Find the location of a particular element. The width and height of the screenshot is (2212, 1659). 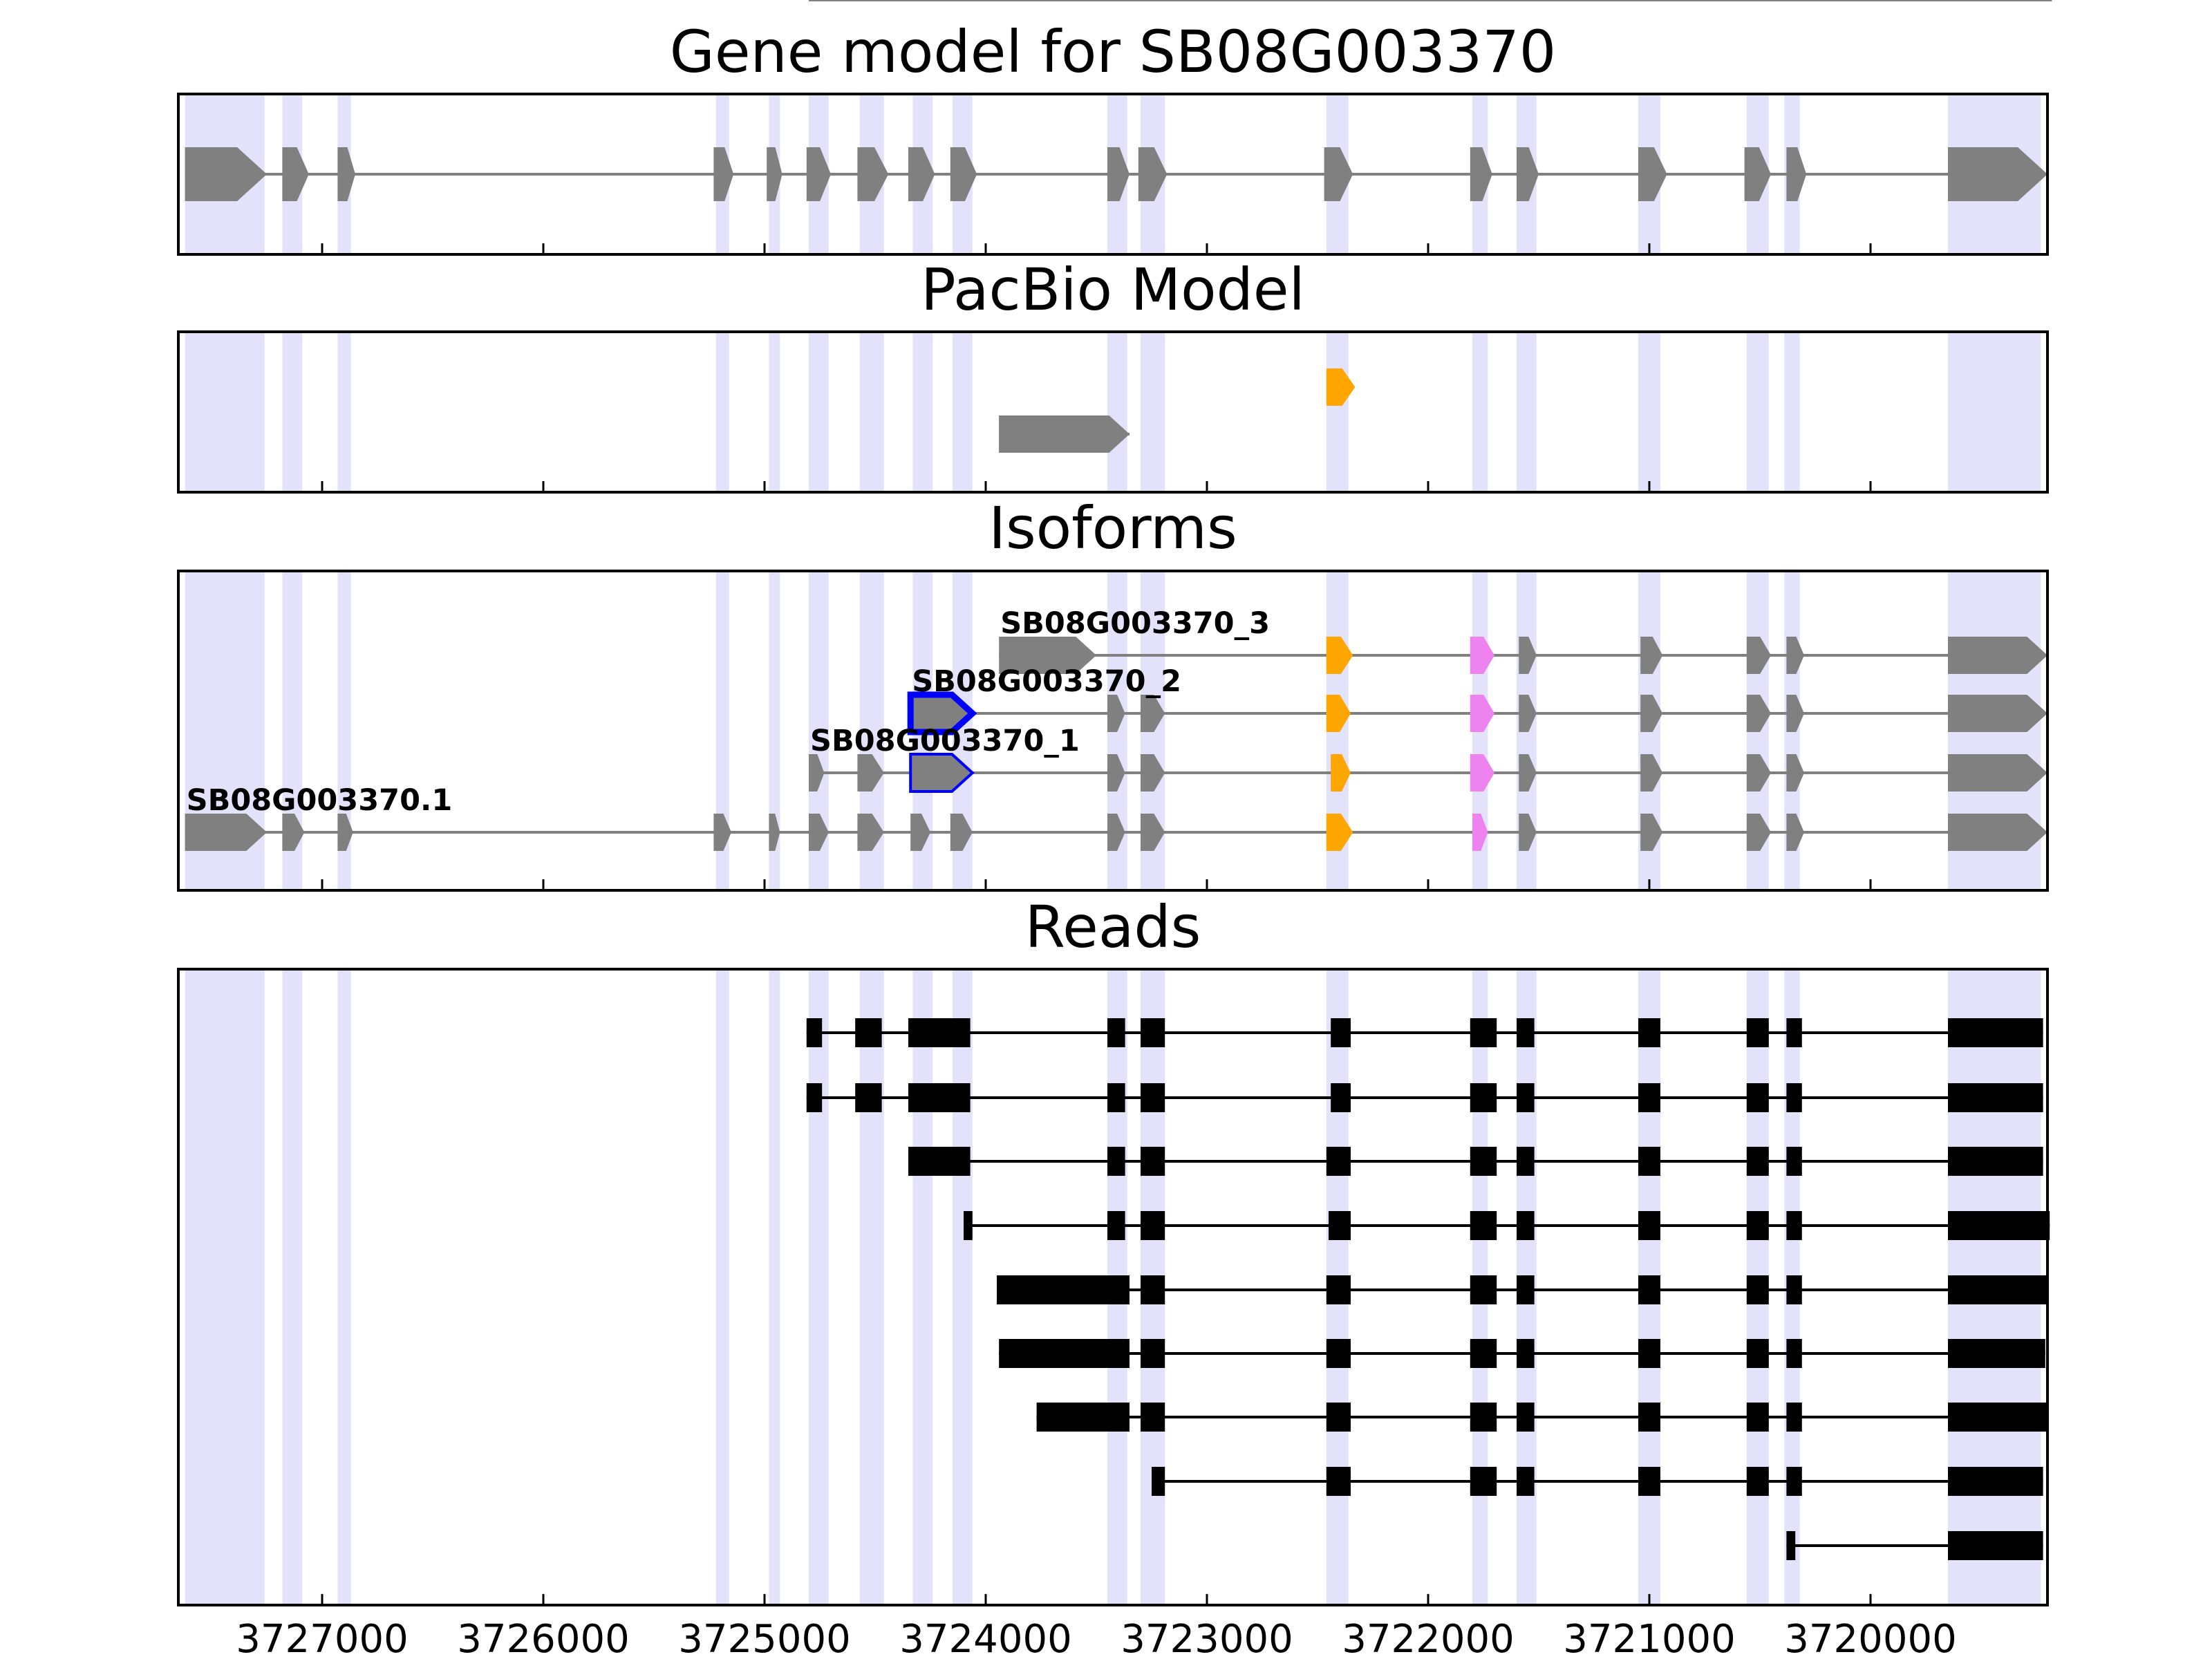

x-tick-label: 3722000 is located at coordinates (1428, 1638).